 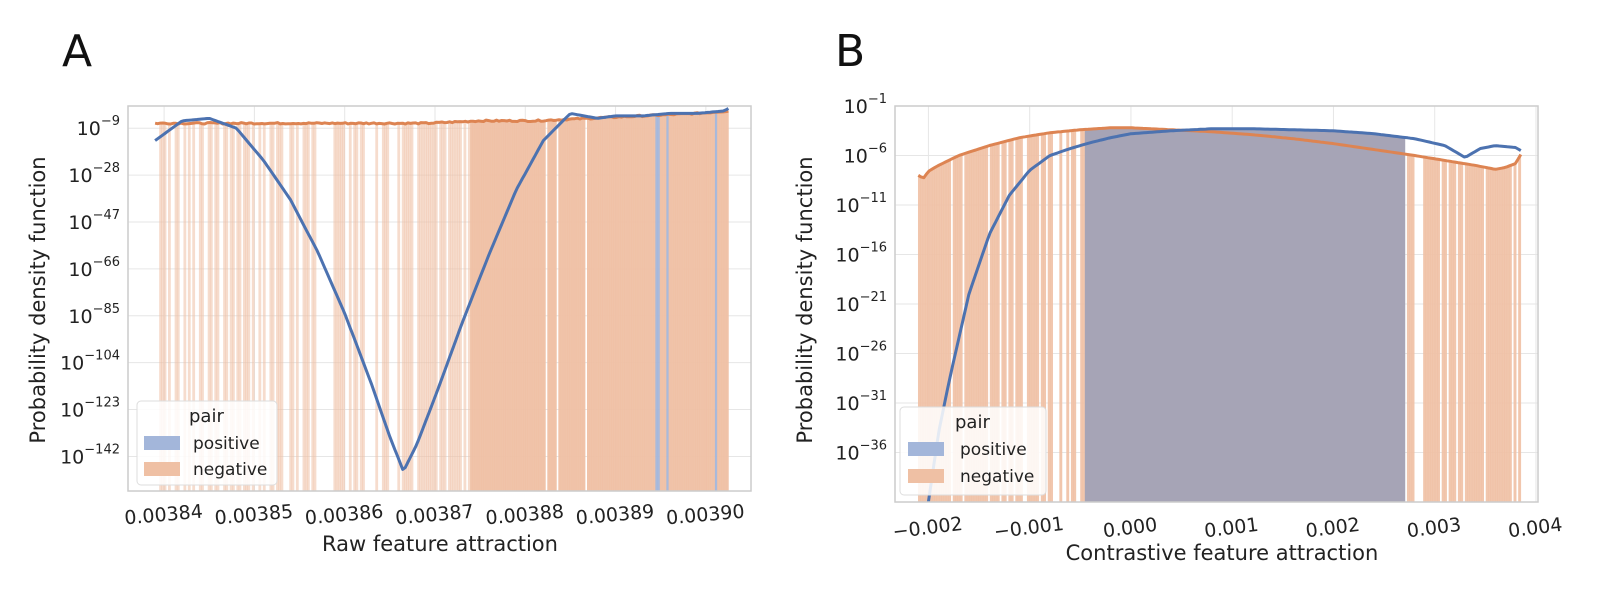 I want to click on panel-a-letter: A, so click(x=77, y=51).